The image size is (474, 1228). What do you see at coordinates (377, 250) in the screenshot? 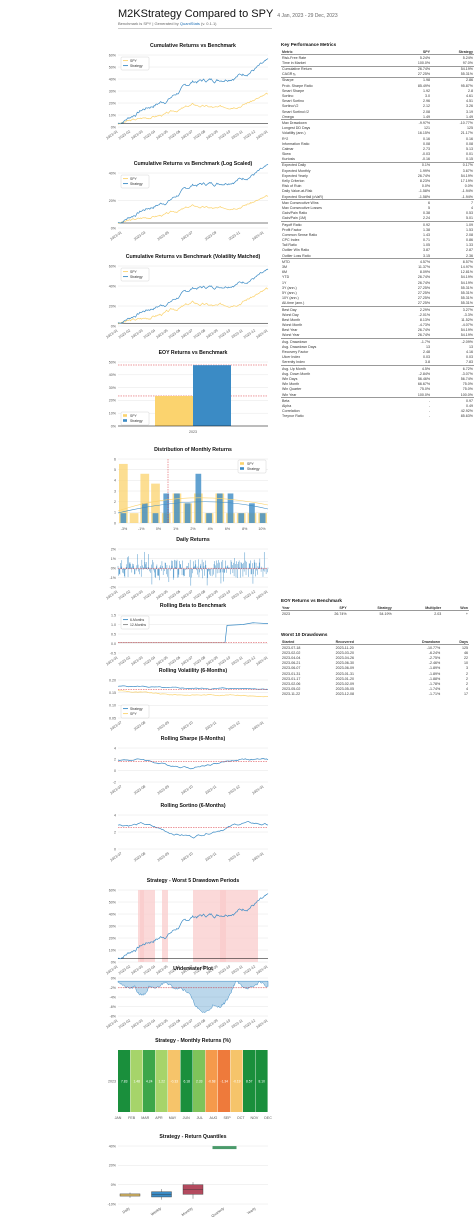
I see `kpi-row: Outlier Win Ratio 3.87 2.87` at bounding box center [377, 250].